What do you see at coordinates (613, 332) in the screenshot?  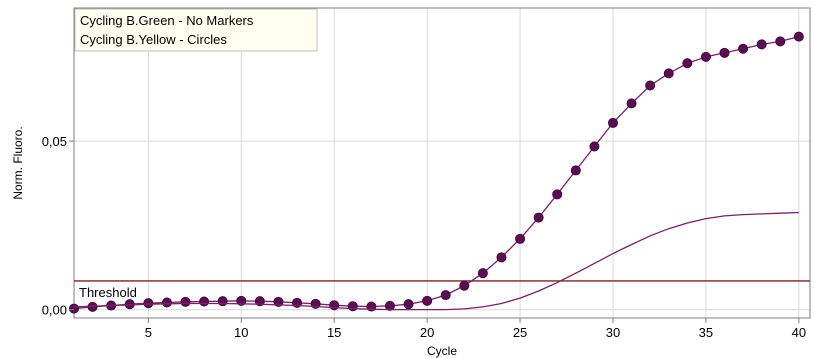 I see `x-tick-label: 30` at bounding box center [613, 332].